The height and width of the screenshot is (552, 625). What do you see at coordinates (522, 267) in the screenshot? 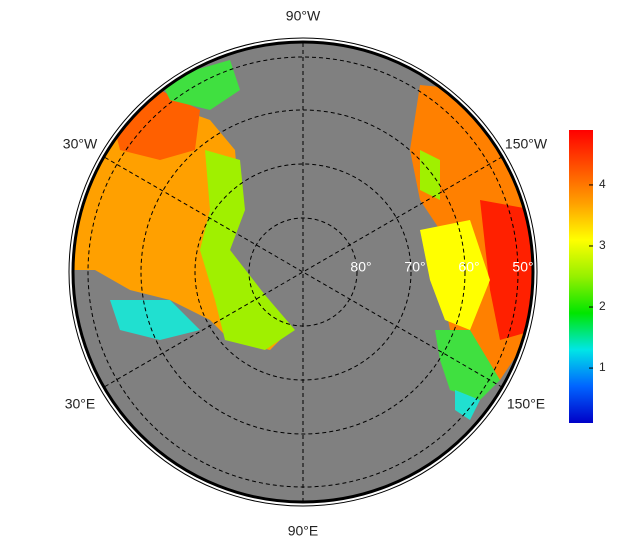
I see `lat-label: 50°` at bounding box center [522, 267].